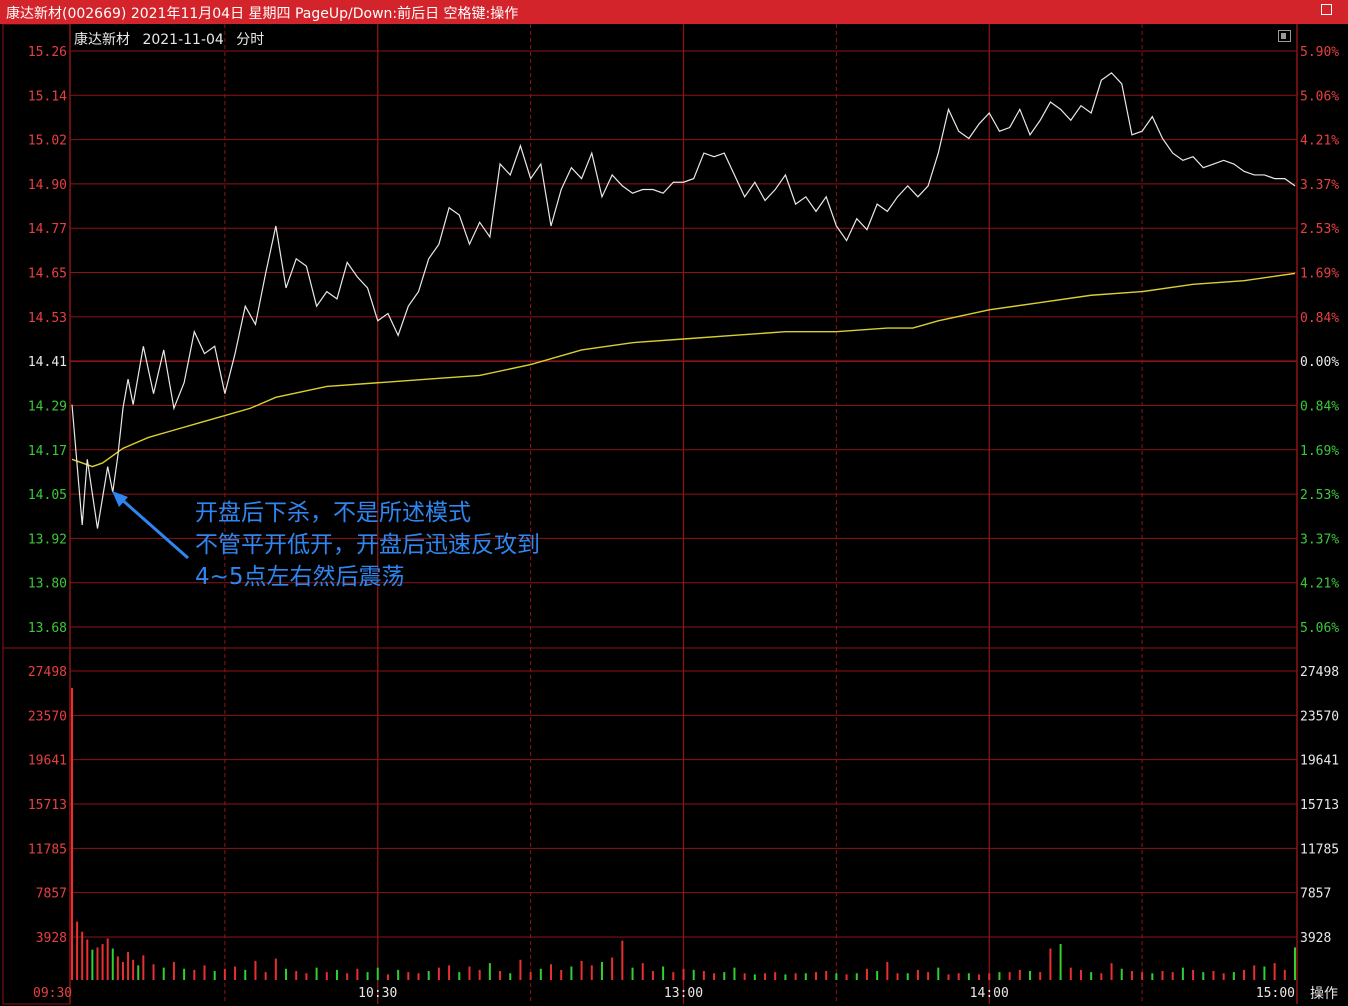 This screenshot has height=1006, width=1348. I want to click on price-tick-label: 14.53, so click(47, 318).